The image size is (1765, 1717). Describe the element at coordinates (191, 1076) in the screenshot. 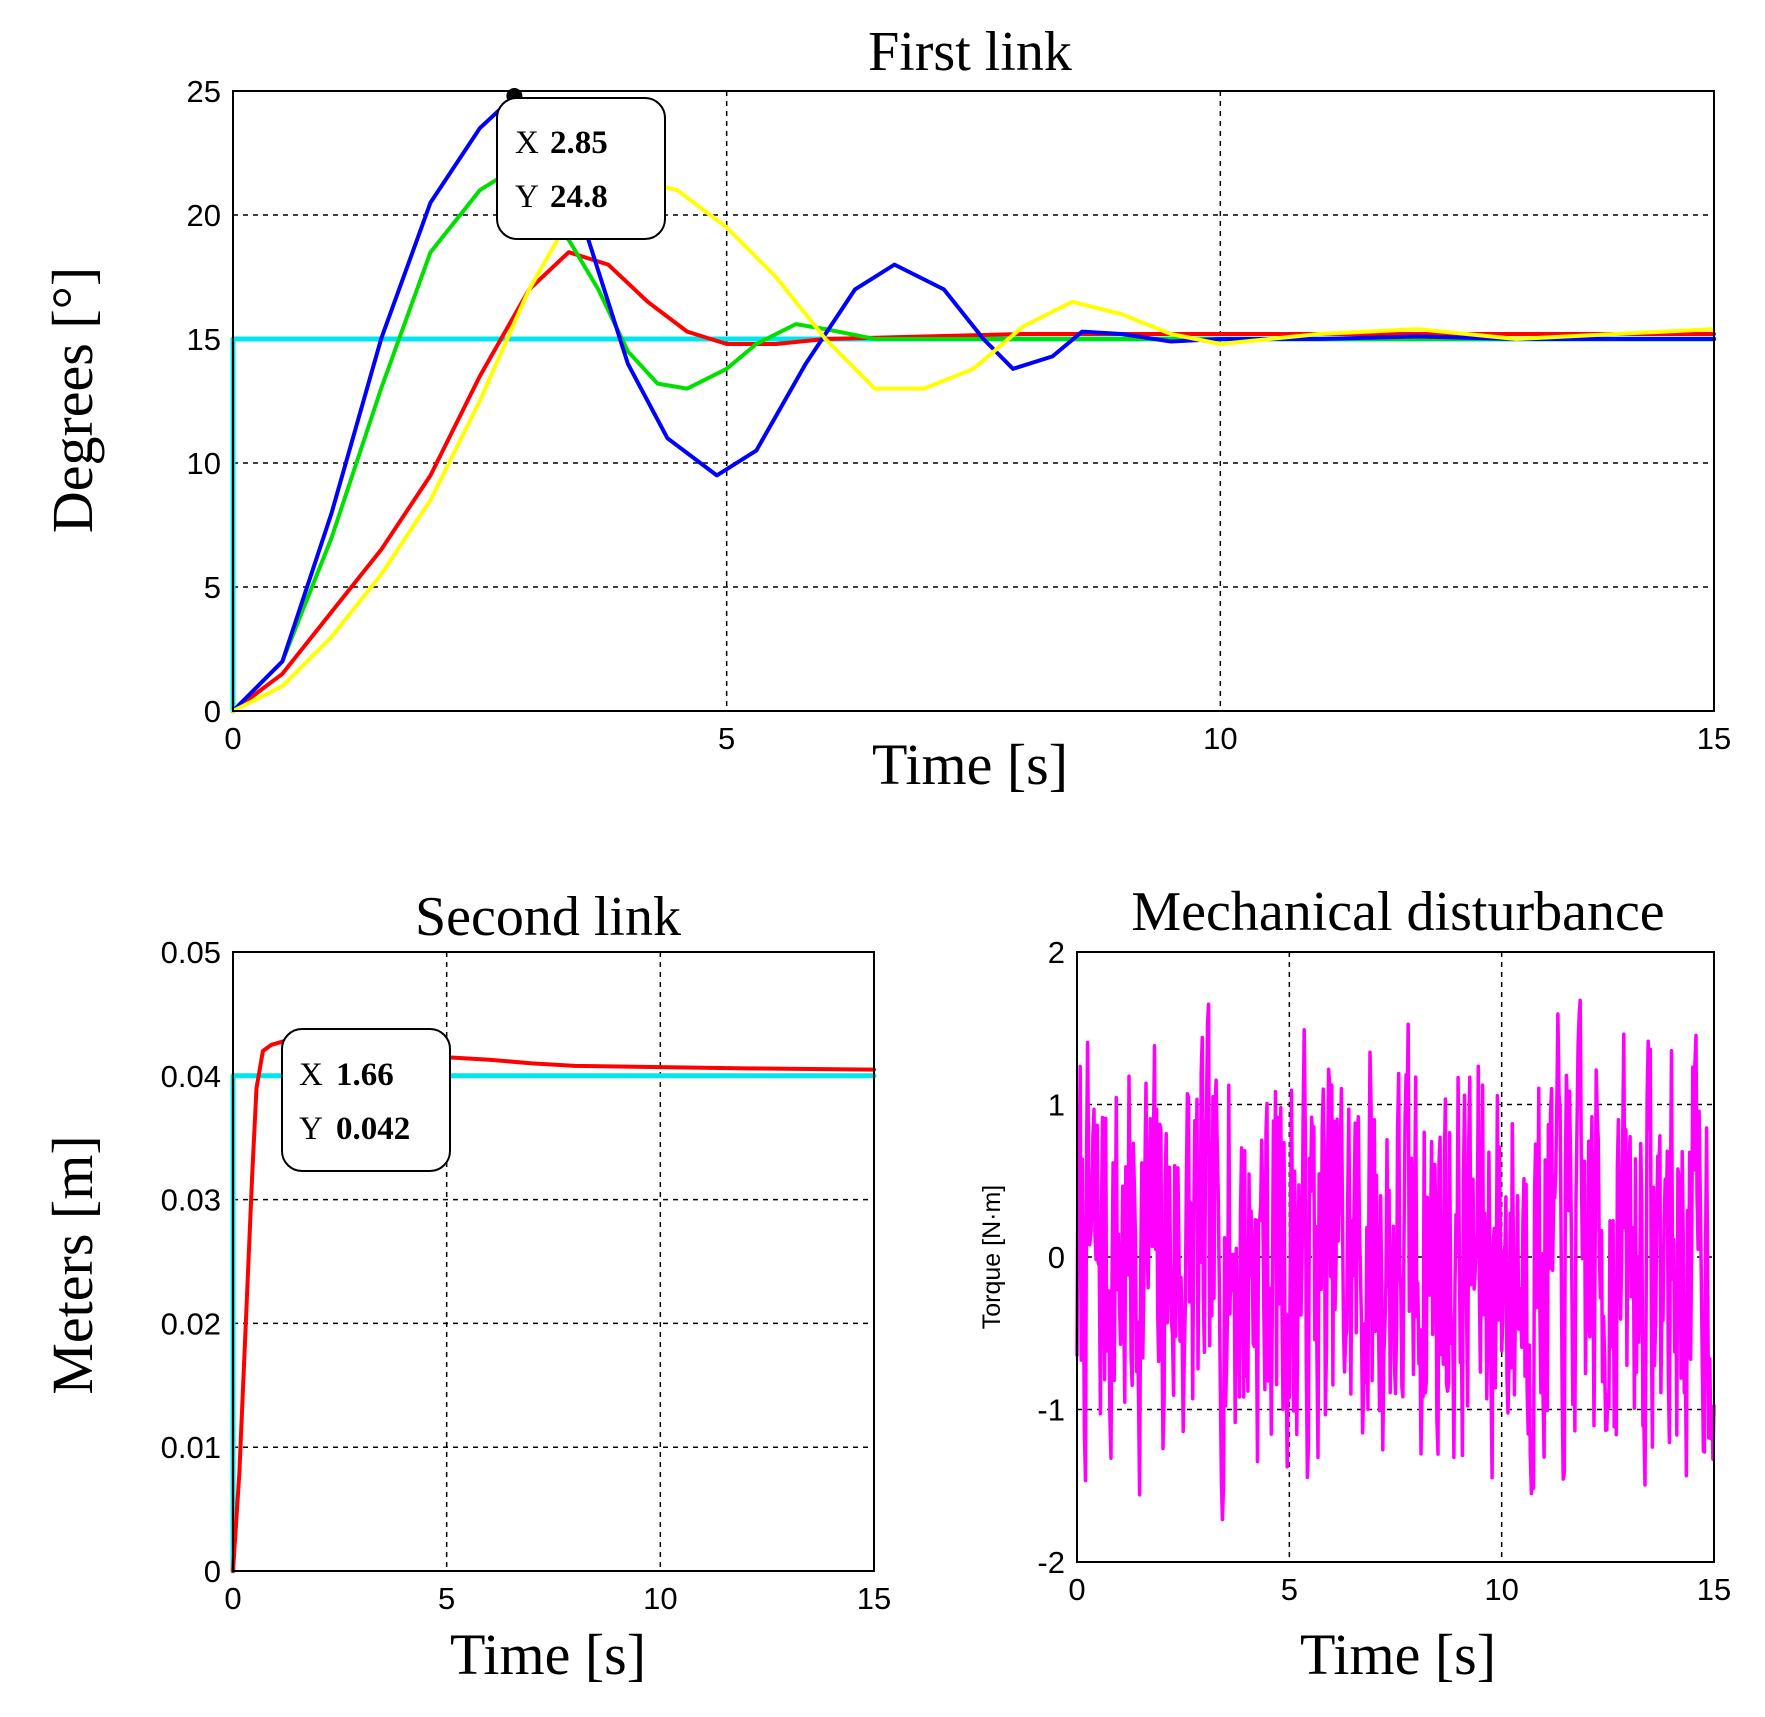

I see `second-link-ytick-label: 0.04` at that location.